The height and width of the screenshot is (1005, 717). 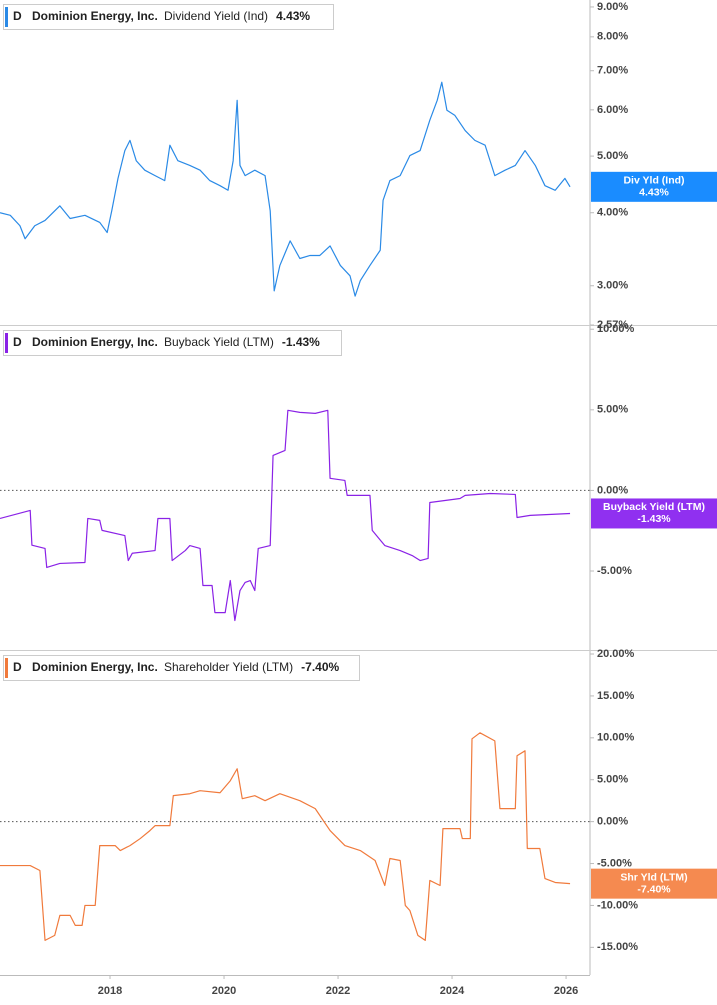 What do you see at coordinates (612, 286) in the screenshot?
I see `y-tick-label: 3.00%` at bounding box center [612, 286].